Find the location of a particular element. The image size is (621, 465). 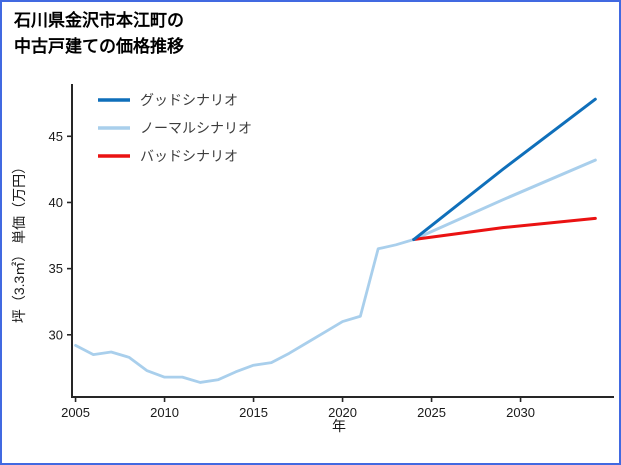

x-tick-label: 2015 is located at coordinates (253, 412).